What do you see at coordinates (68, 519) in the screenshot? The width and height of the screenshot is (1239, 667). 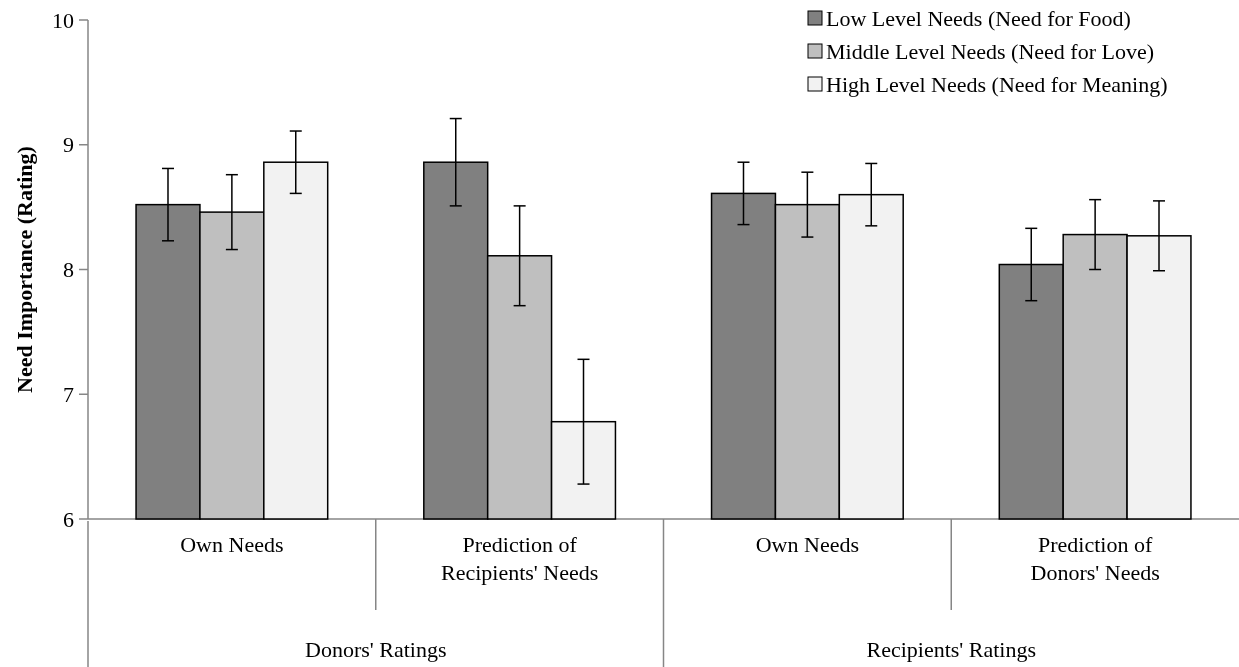 I see `y-tick-label: 6` at bounding box center [68, 519].